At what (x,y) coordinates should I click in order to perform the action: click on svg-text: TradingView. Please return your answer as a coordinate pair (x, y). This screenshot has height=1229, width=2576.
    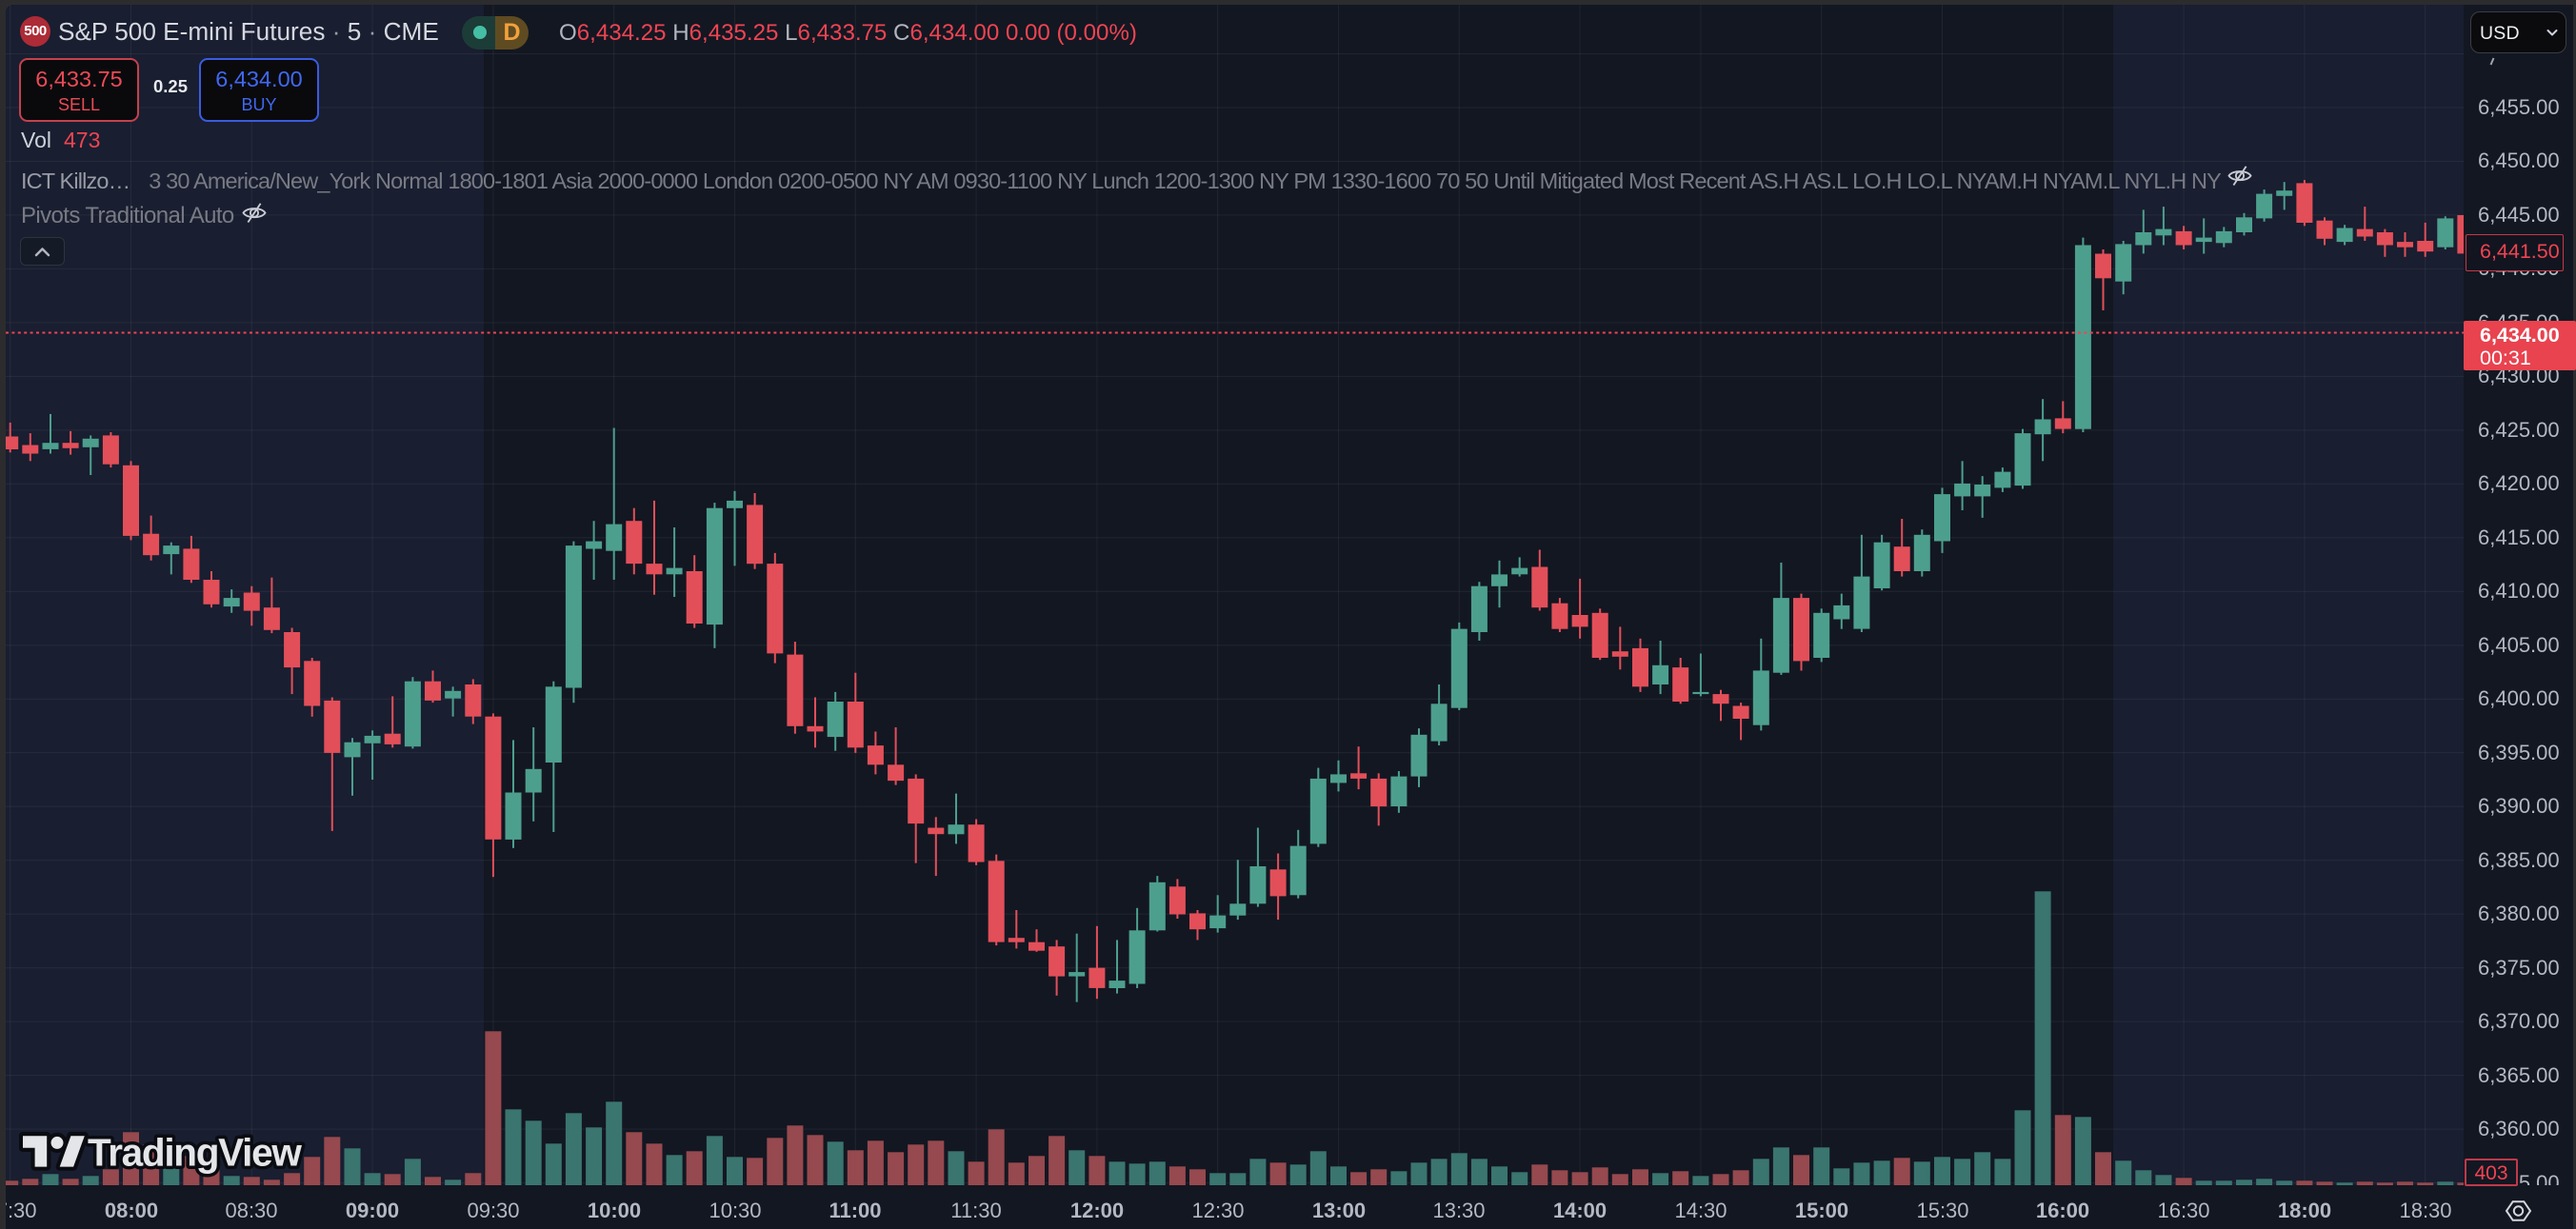
    Looking at the image, I should click on (195, 1153).